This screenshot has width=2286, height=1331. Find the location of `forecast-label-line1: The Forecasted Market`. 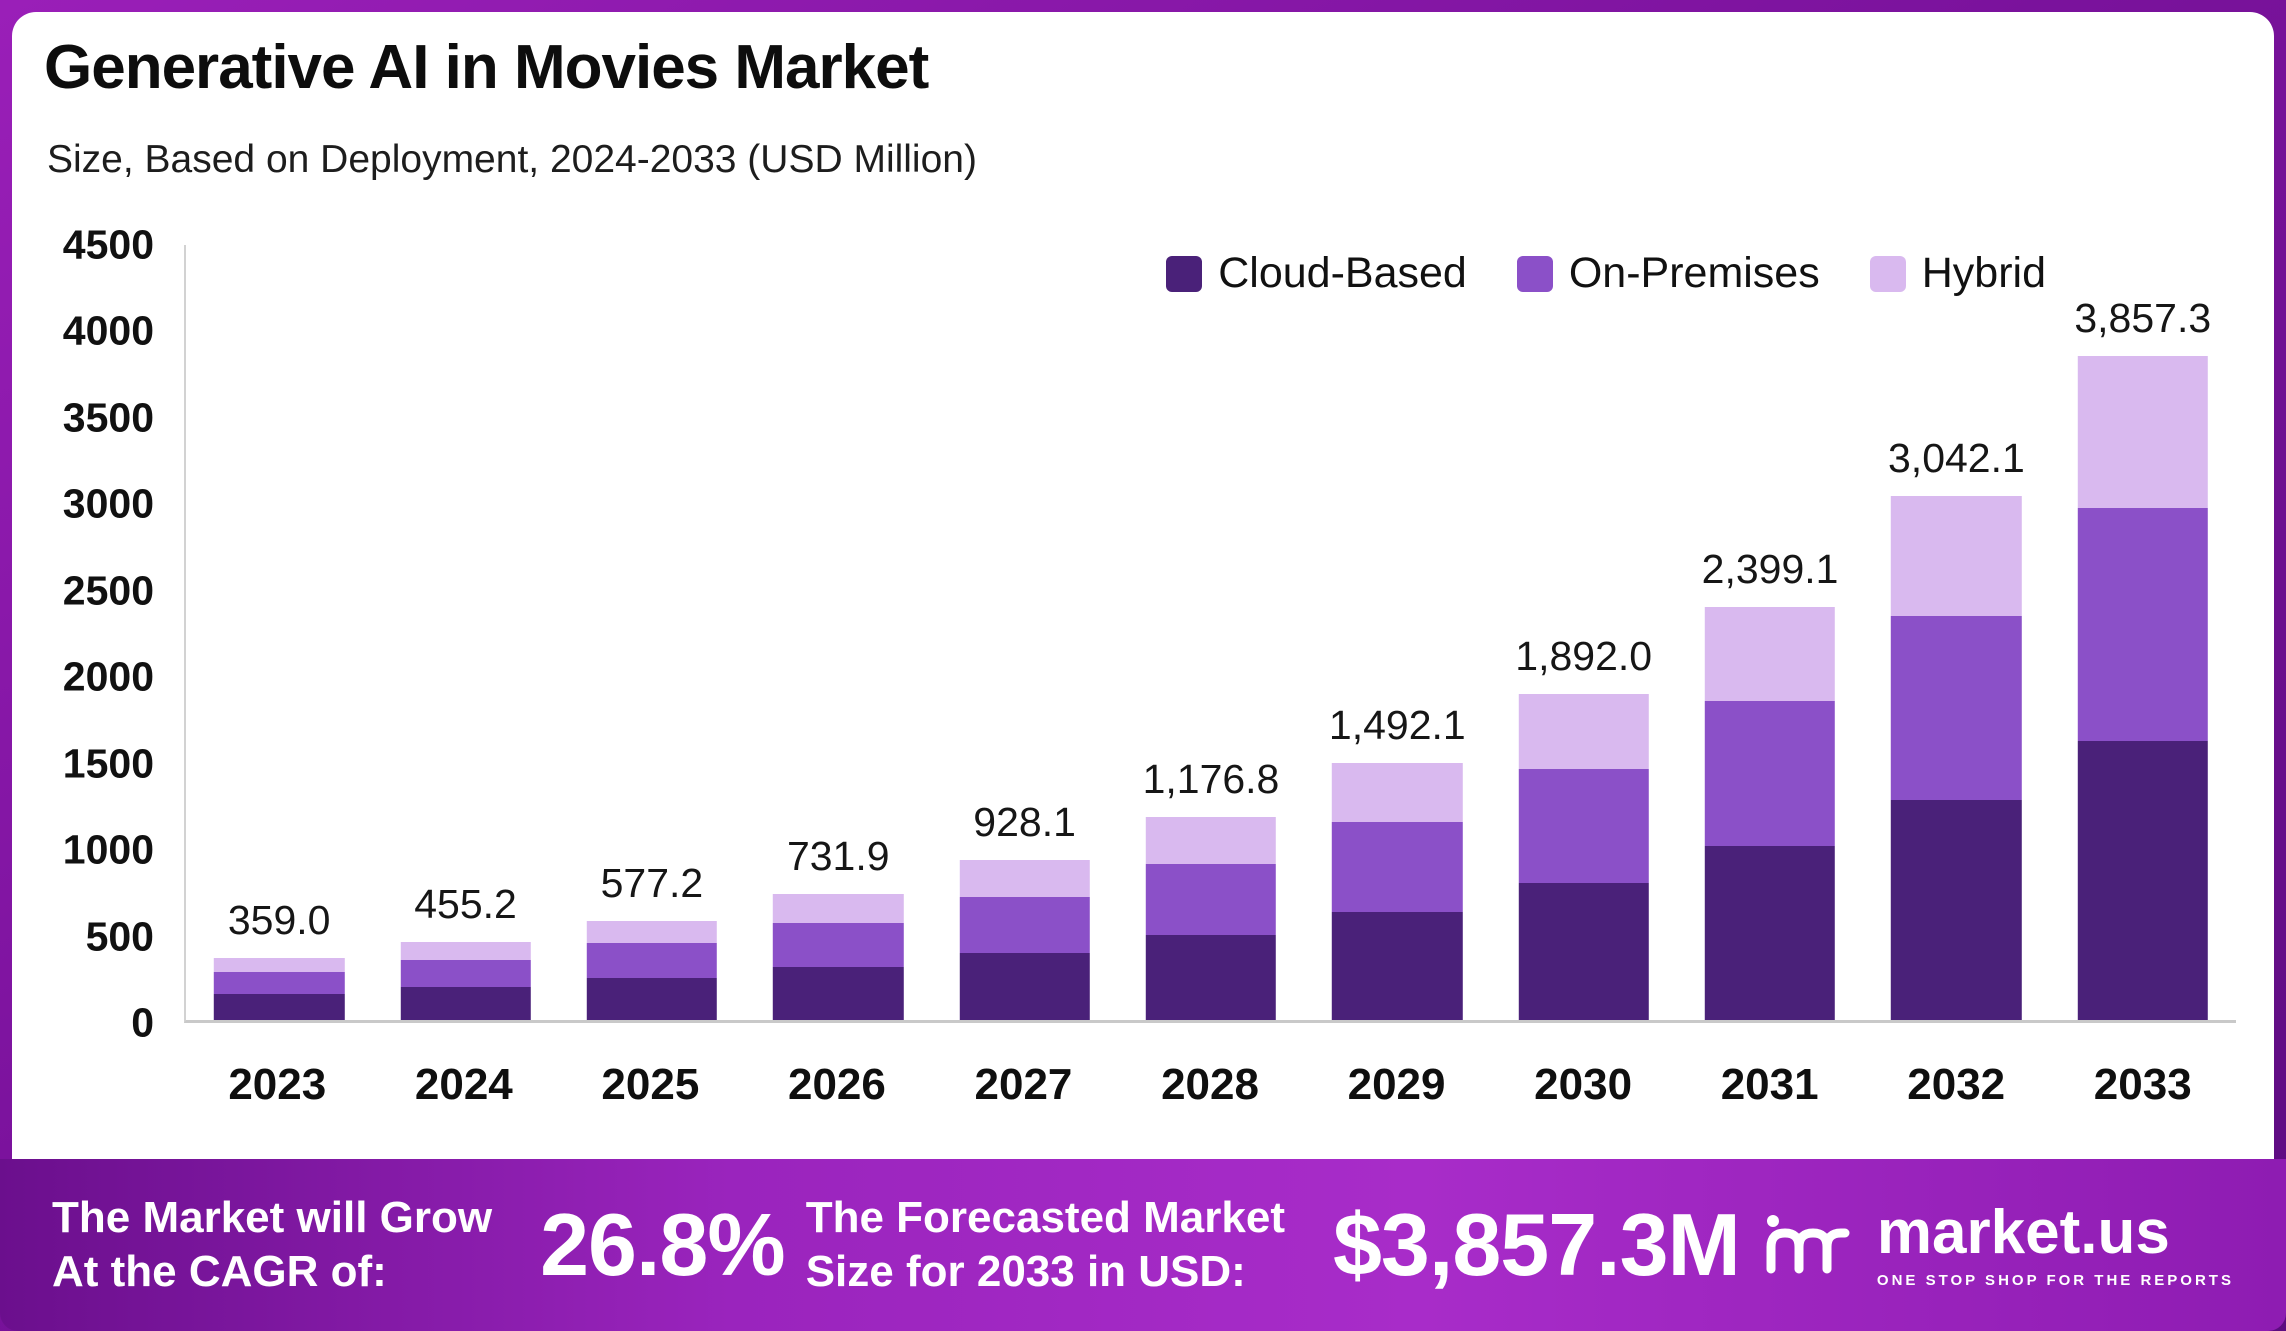

forecast-label-line1: The Forecasted Market is located at coordinates (1045, 1218).